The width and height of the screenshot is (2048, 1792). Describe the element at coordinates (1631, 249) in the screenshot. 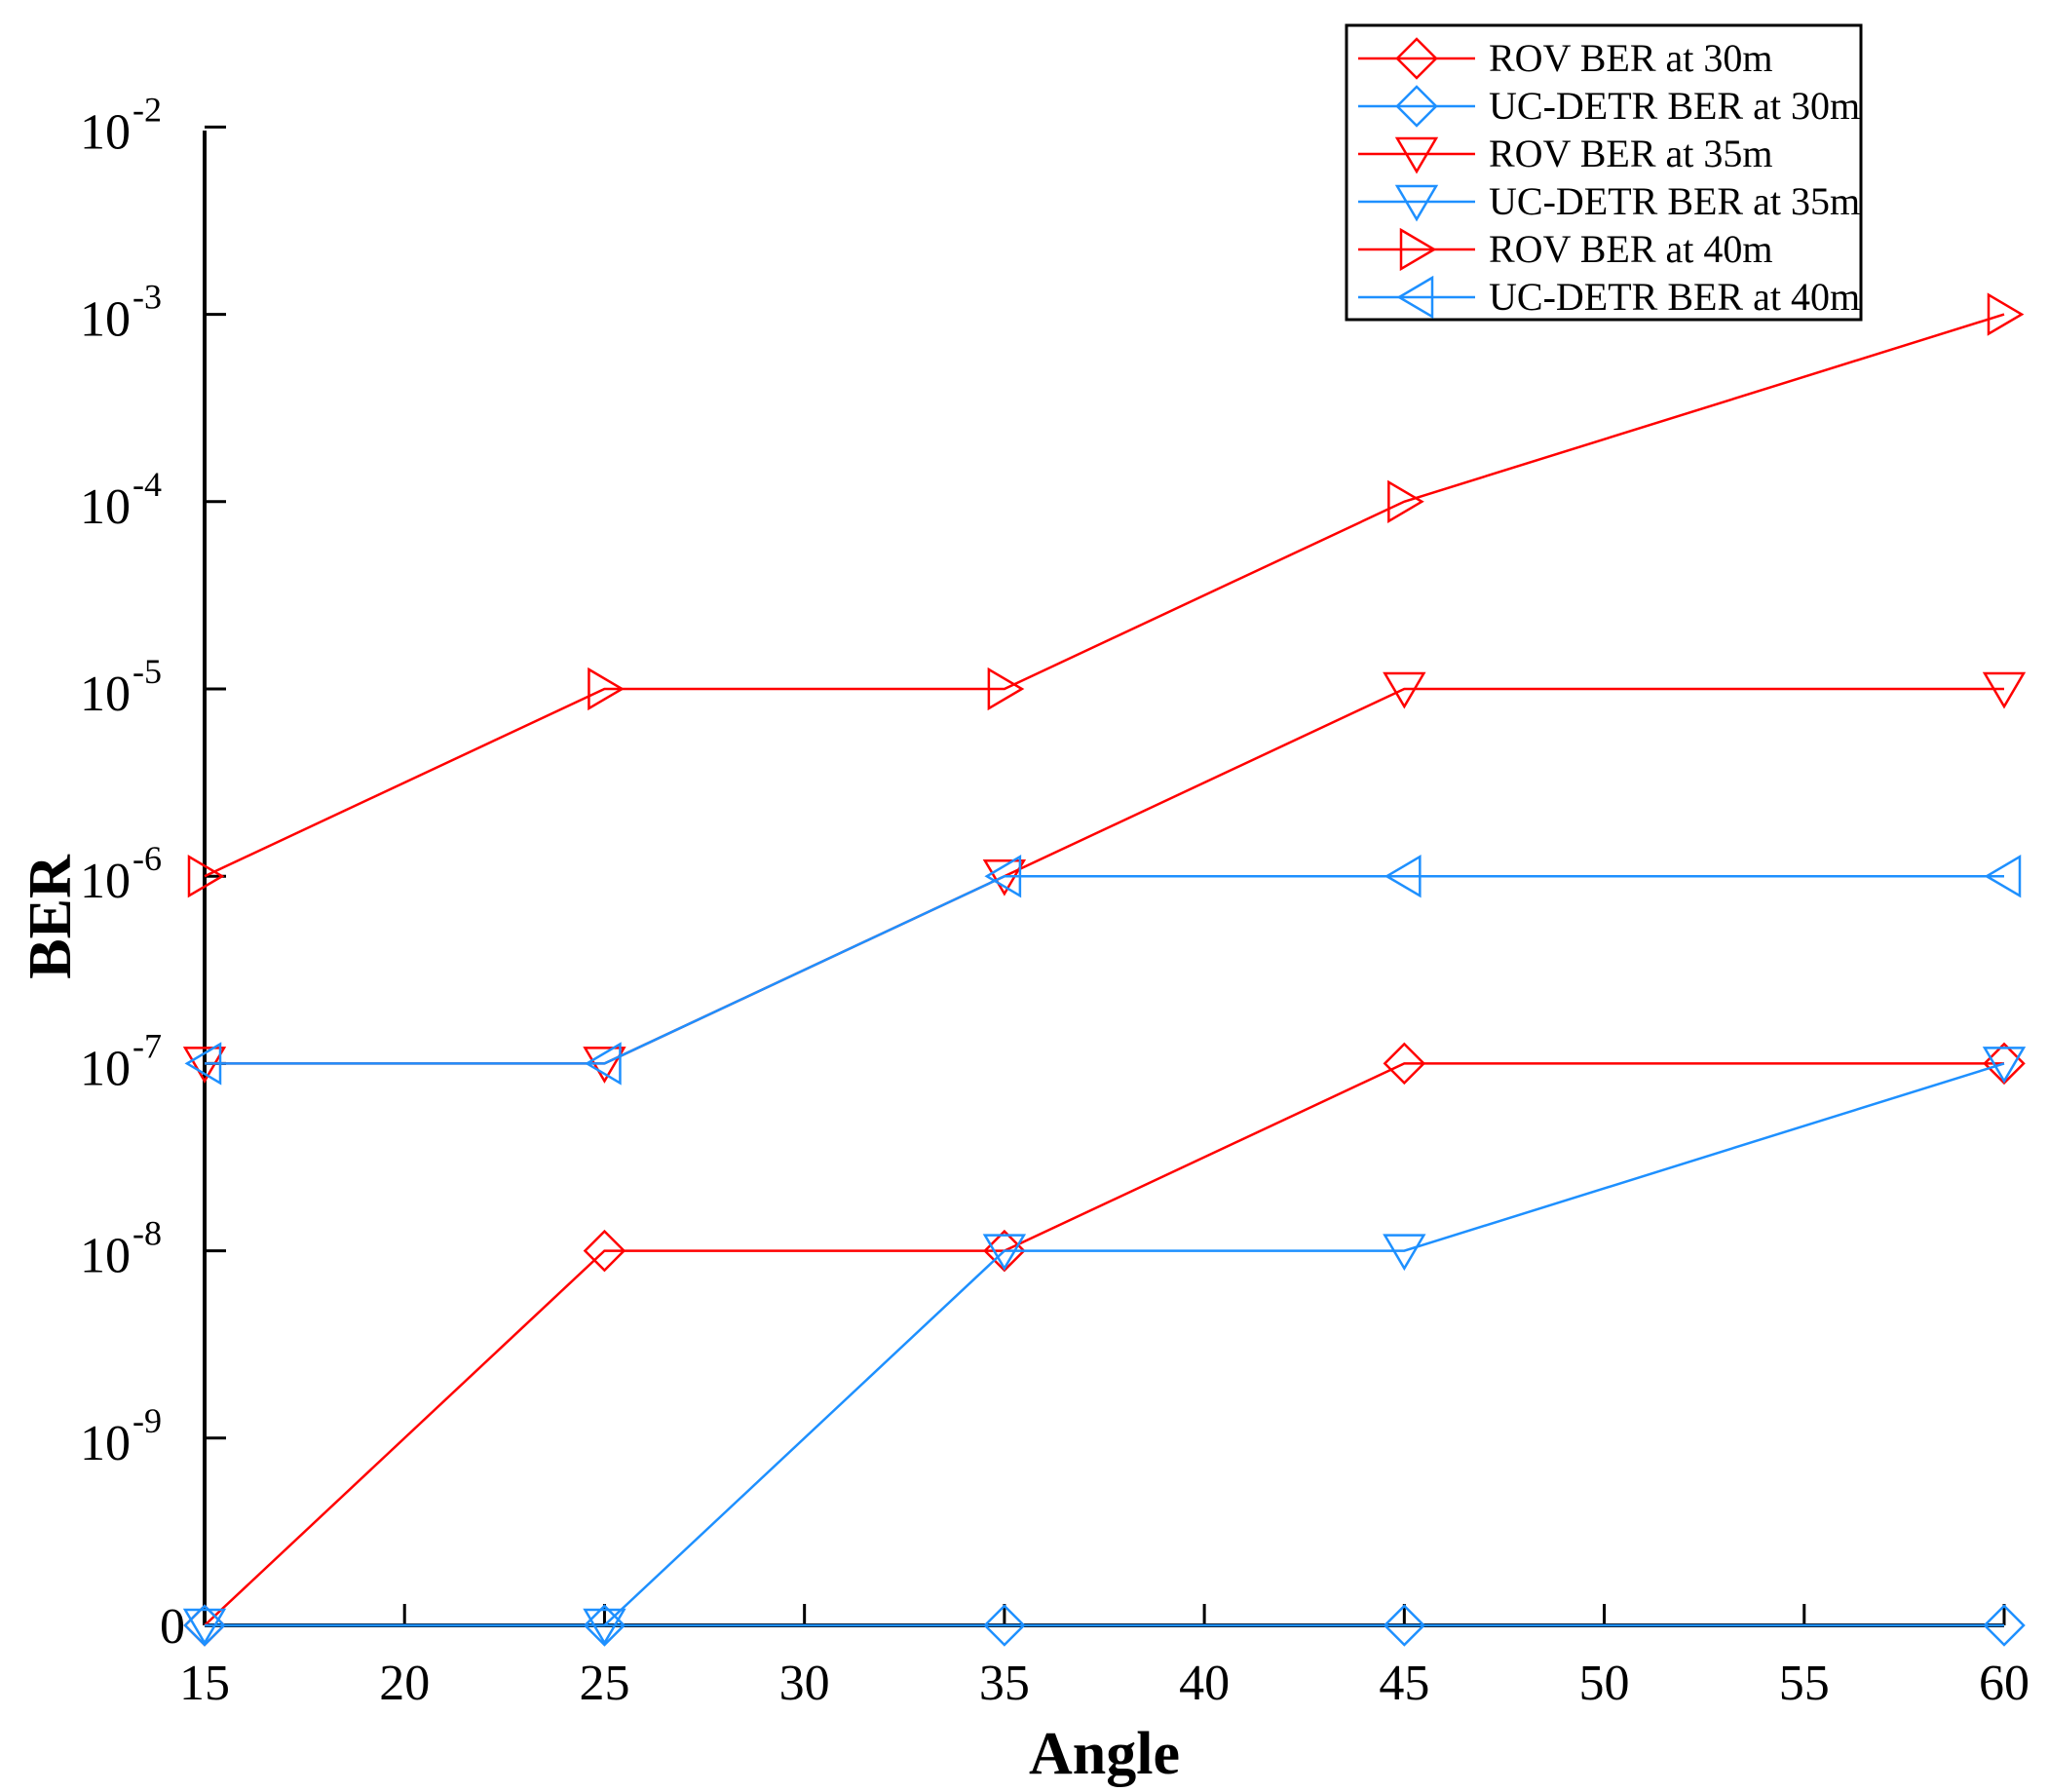

I see `legend-label: ROV BER at 40m` at that location.